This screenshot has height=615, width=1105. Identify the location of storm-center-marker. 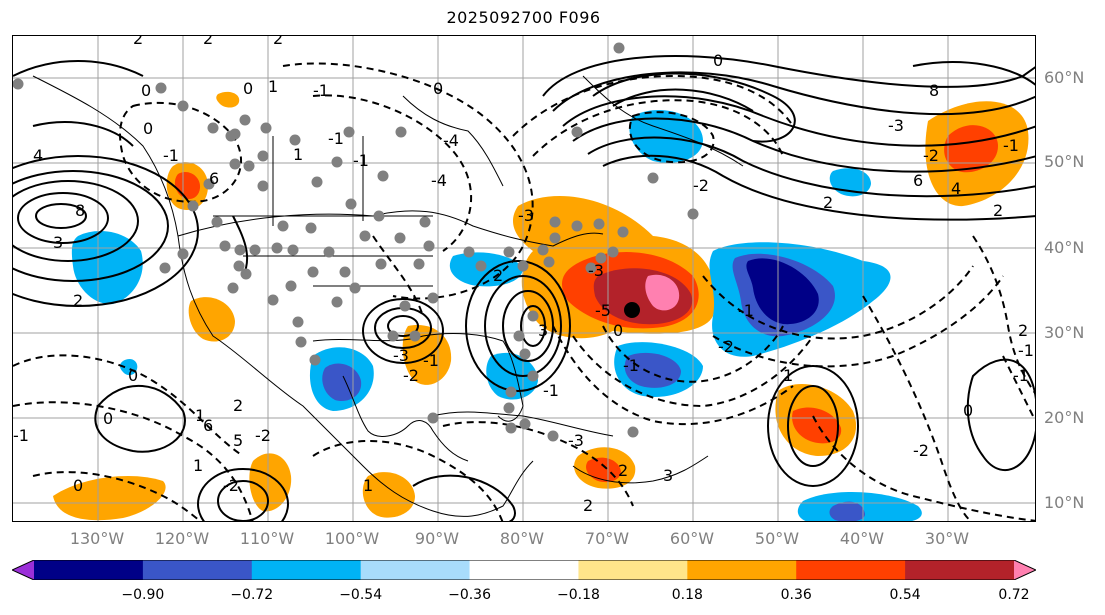
(632, 310).